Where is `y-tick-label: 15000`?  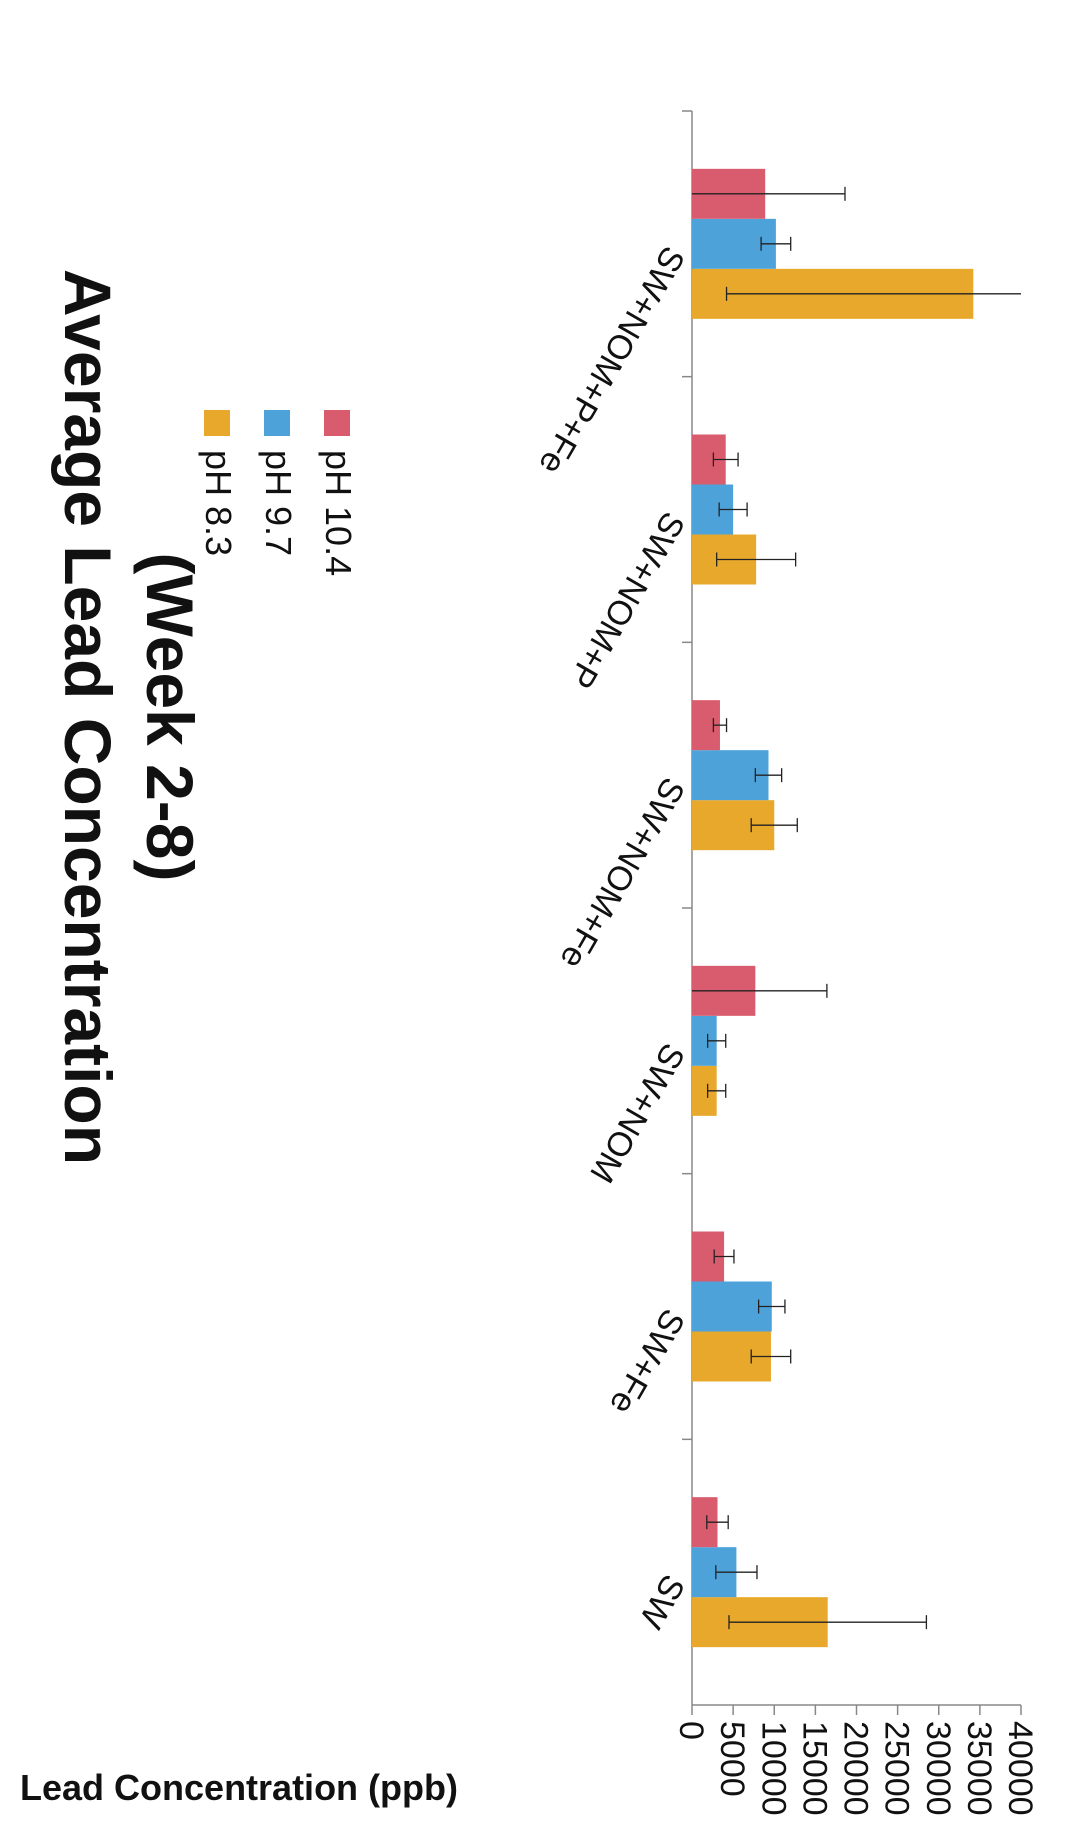
y-tick-label: 15000 is located at coordinates (814, 1768).